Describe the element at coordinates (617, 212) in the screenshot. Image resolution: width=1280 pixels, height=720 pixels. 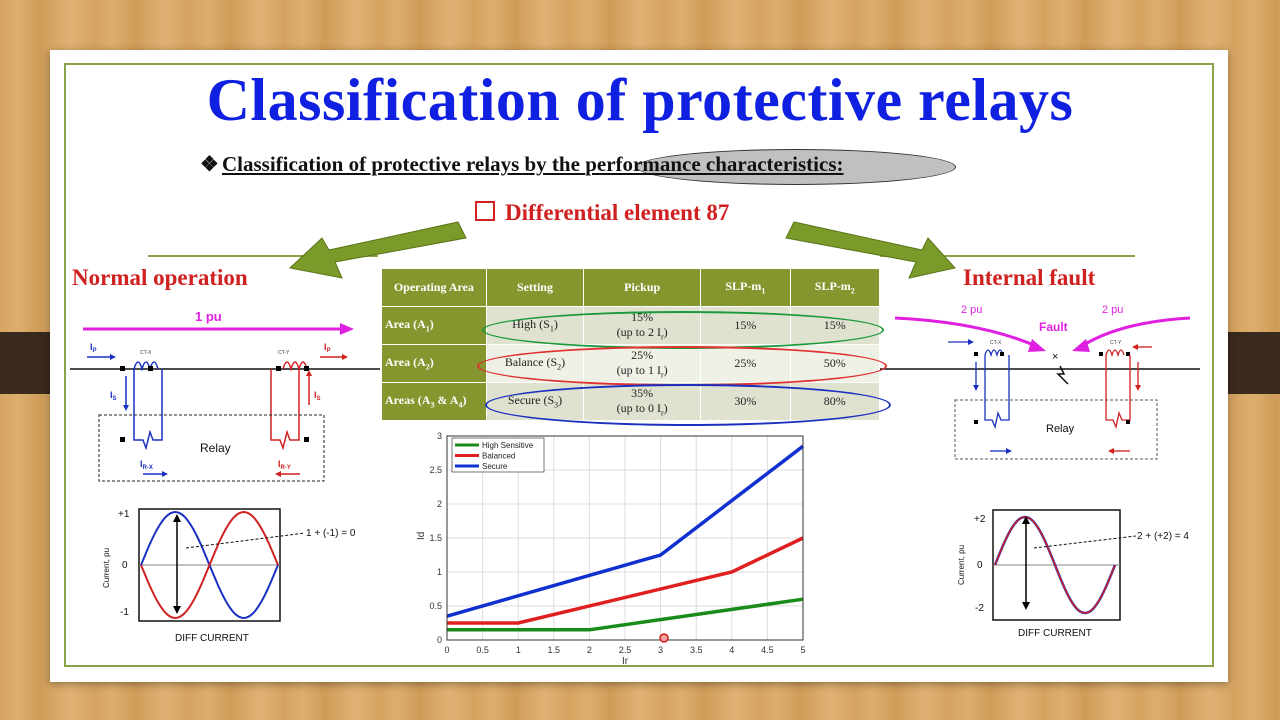
I see `differential-element-label: Differential element 87` at that location.